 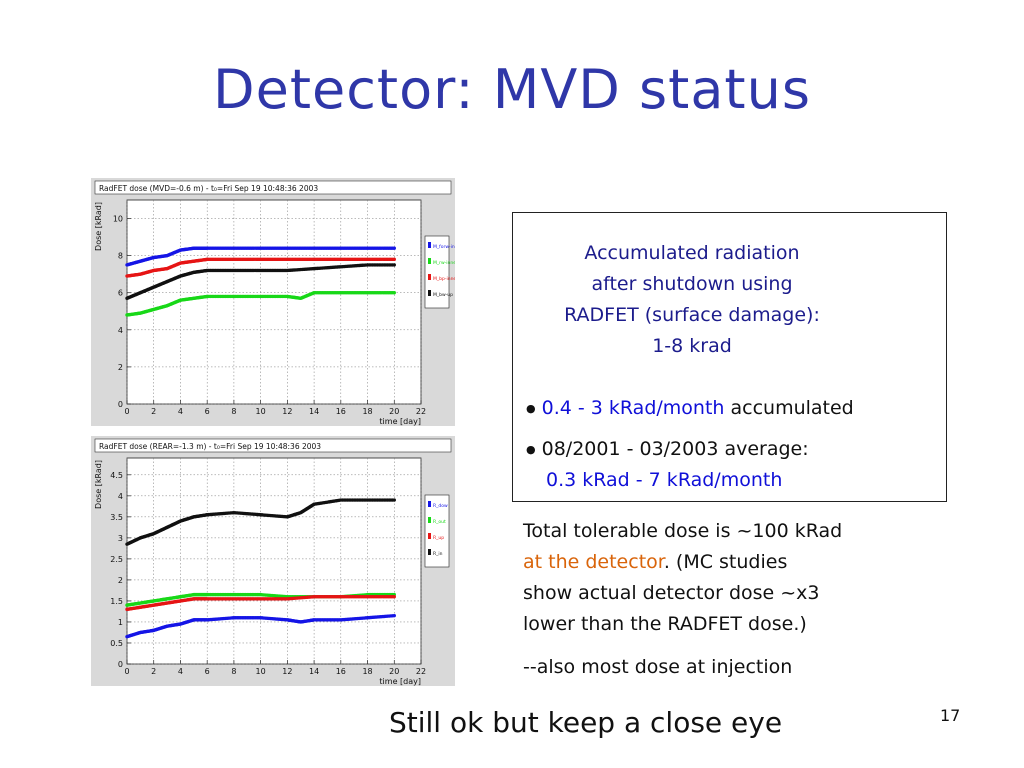 What do you see at coordinates (683, 531) in the screenshot?
I see `text-line: Total tolerable dose is ~100 kRad` at bounding box center [683, 531].